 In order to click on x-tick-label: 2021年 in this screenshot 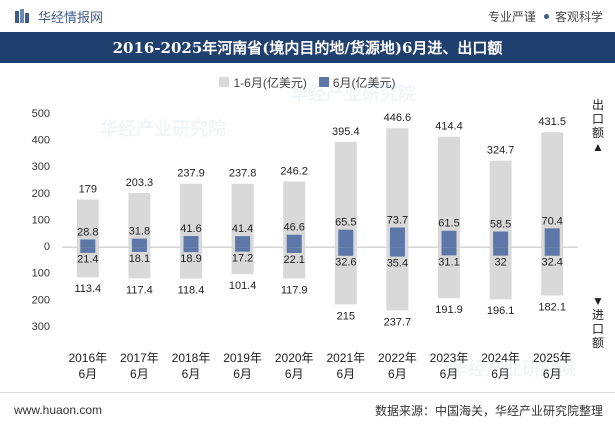, I will do `click(345, 358)`.